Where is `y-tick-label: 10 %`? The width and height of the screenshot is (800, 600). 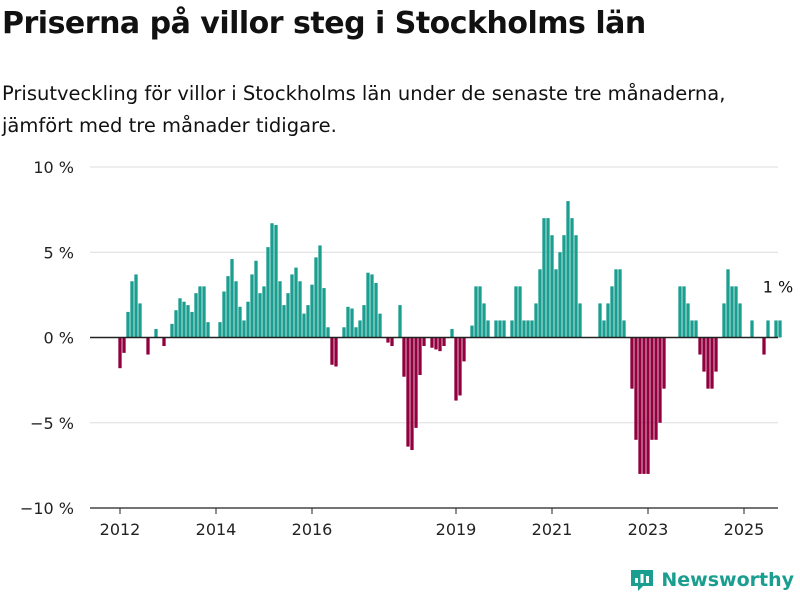 y-tick-label: 10 % is located at coordinates (53, 167).